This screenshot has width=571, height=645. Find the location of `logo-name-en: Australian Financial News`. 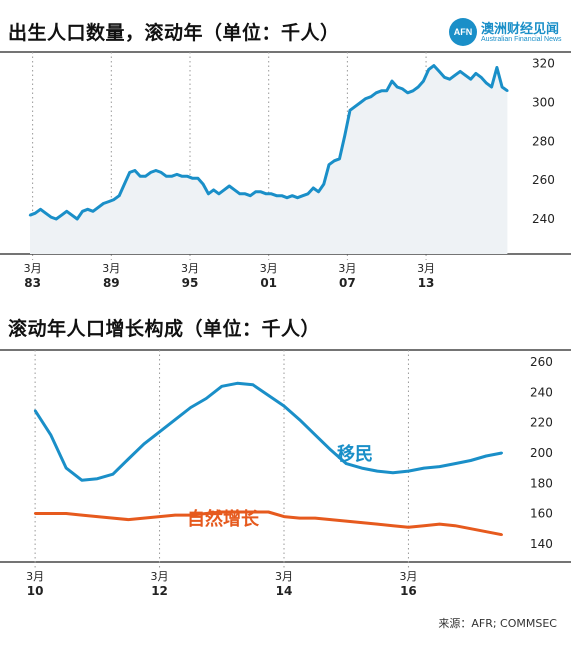

logo-name-en: Australian Financial News is located at coordinates (521, 39).